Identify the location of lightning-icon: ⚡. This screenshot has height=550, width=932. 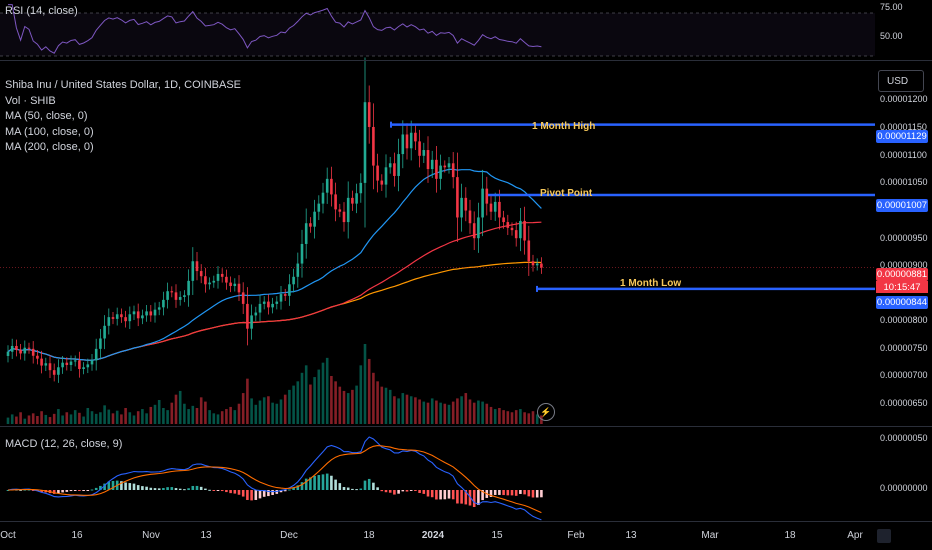
(546, 412).